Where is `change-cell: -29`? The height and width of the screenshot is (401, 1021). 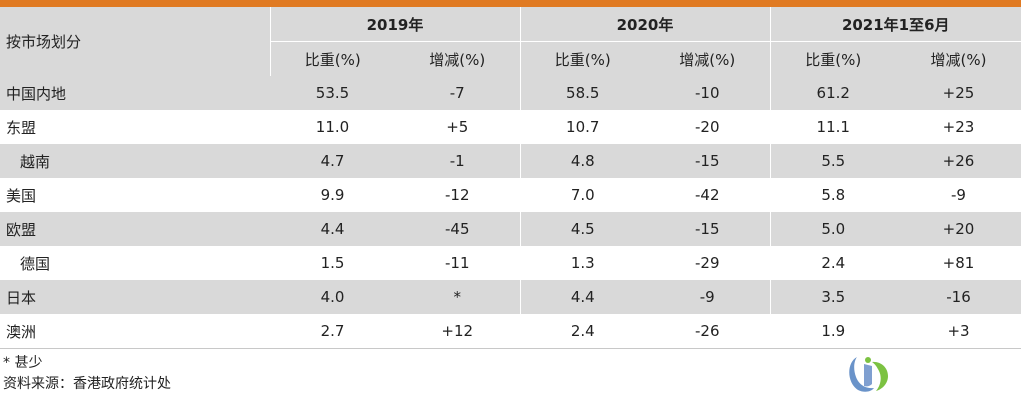 change-cell: -29 is located at coordinates (708, 263).